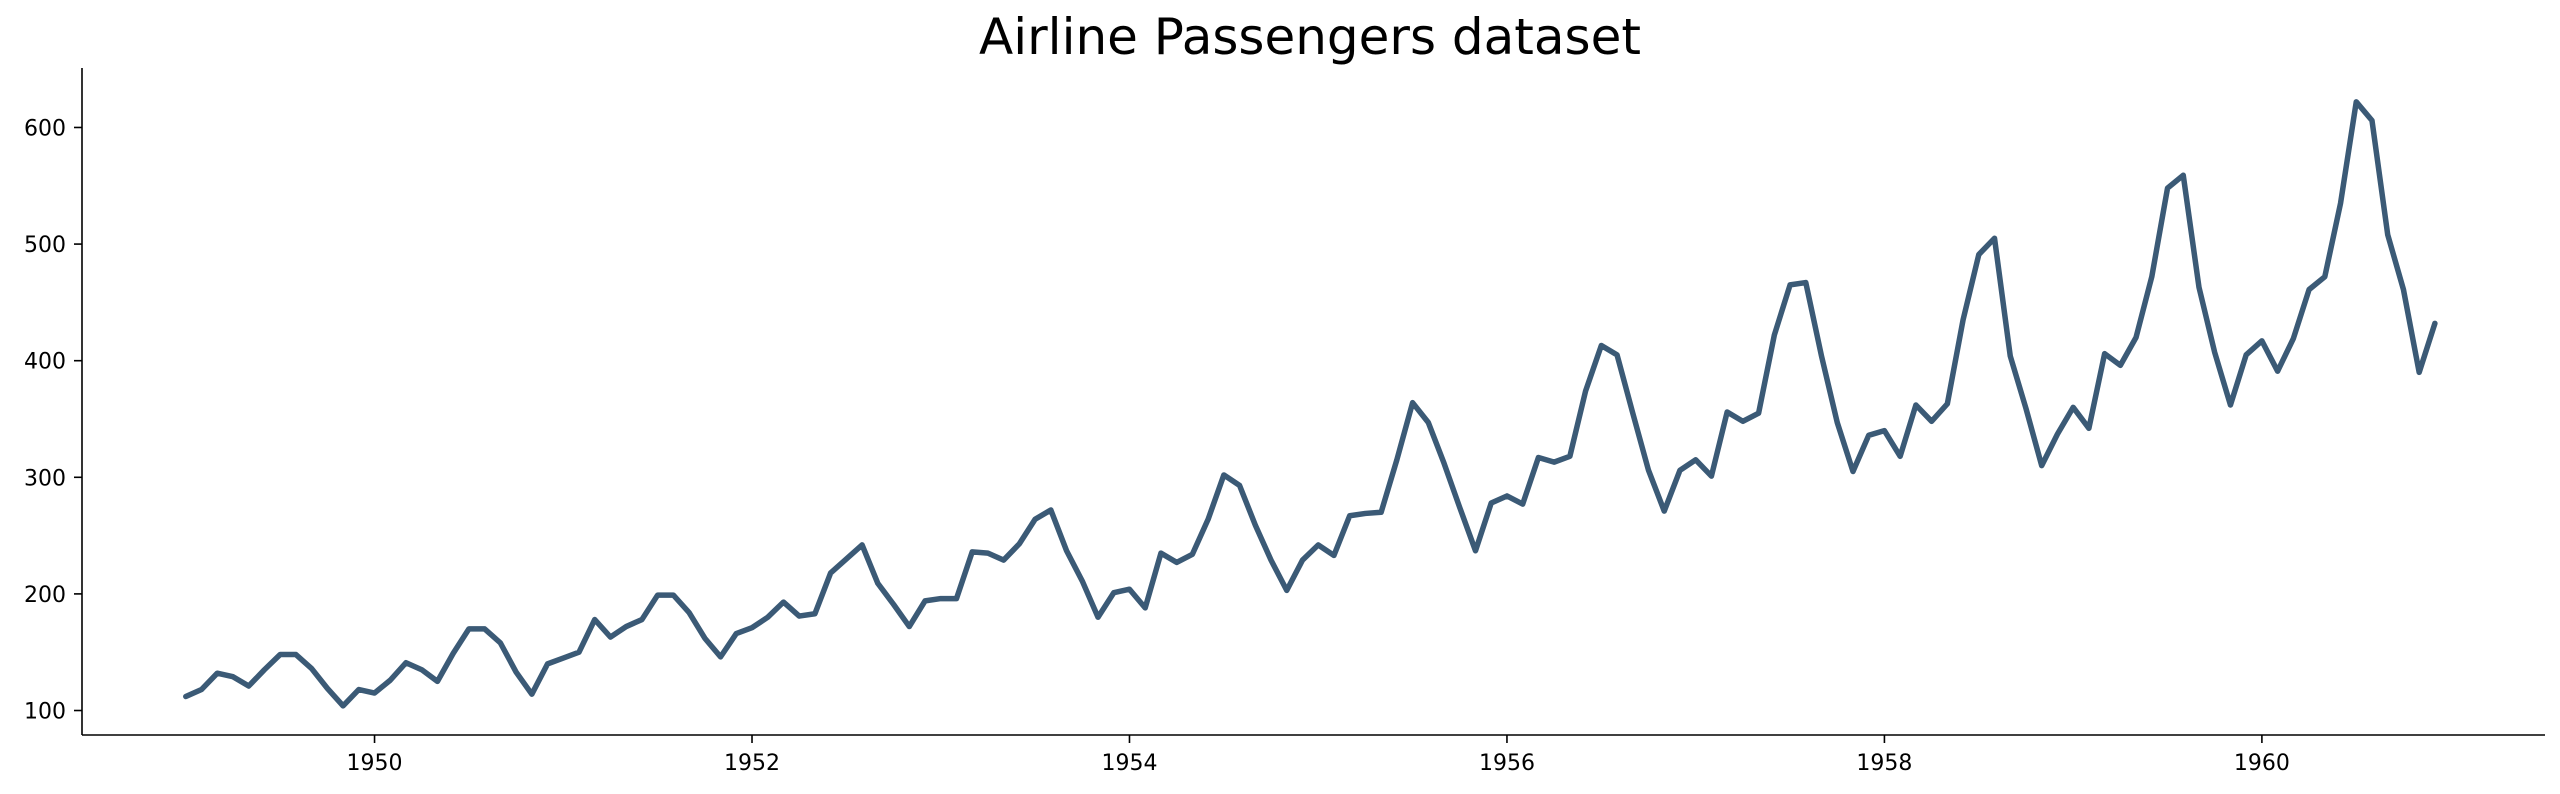 This screenshot has height=794, width=2560. Describe the element at coordinates (45, 478) in the screenshot. I see `y-tick-label: 300` at that location.